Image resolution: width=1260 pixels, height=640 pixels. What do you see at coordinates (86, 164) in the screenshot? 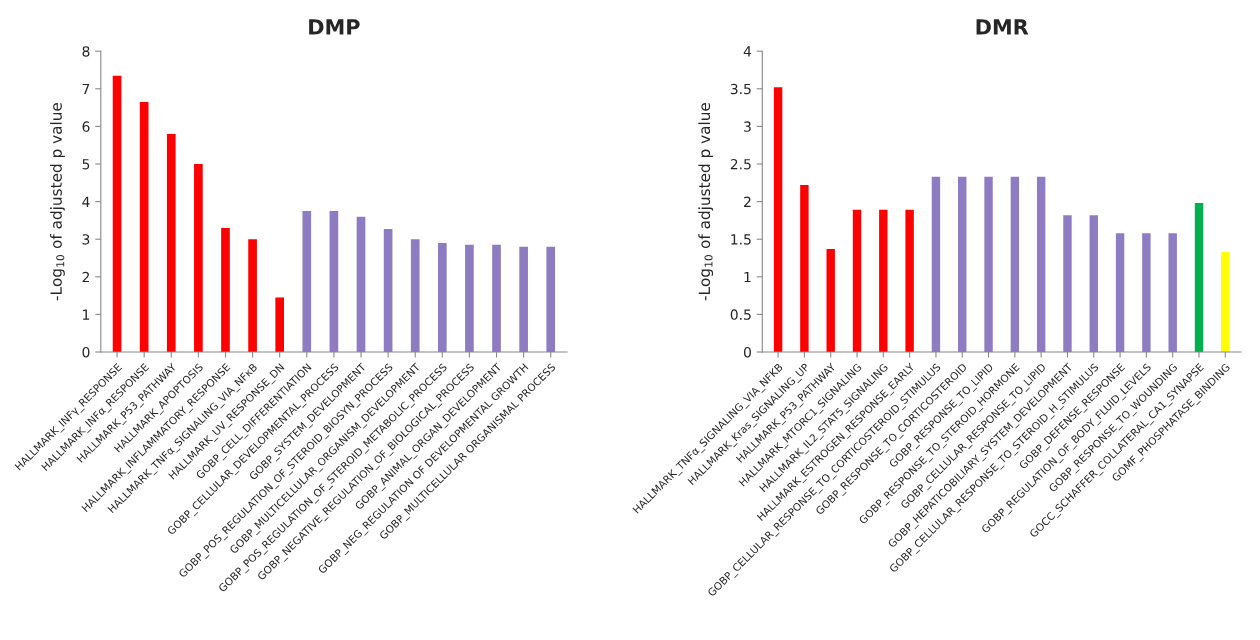
I see `y-tick-label: 5` at bounding box center [86, 164].